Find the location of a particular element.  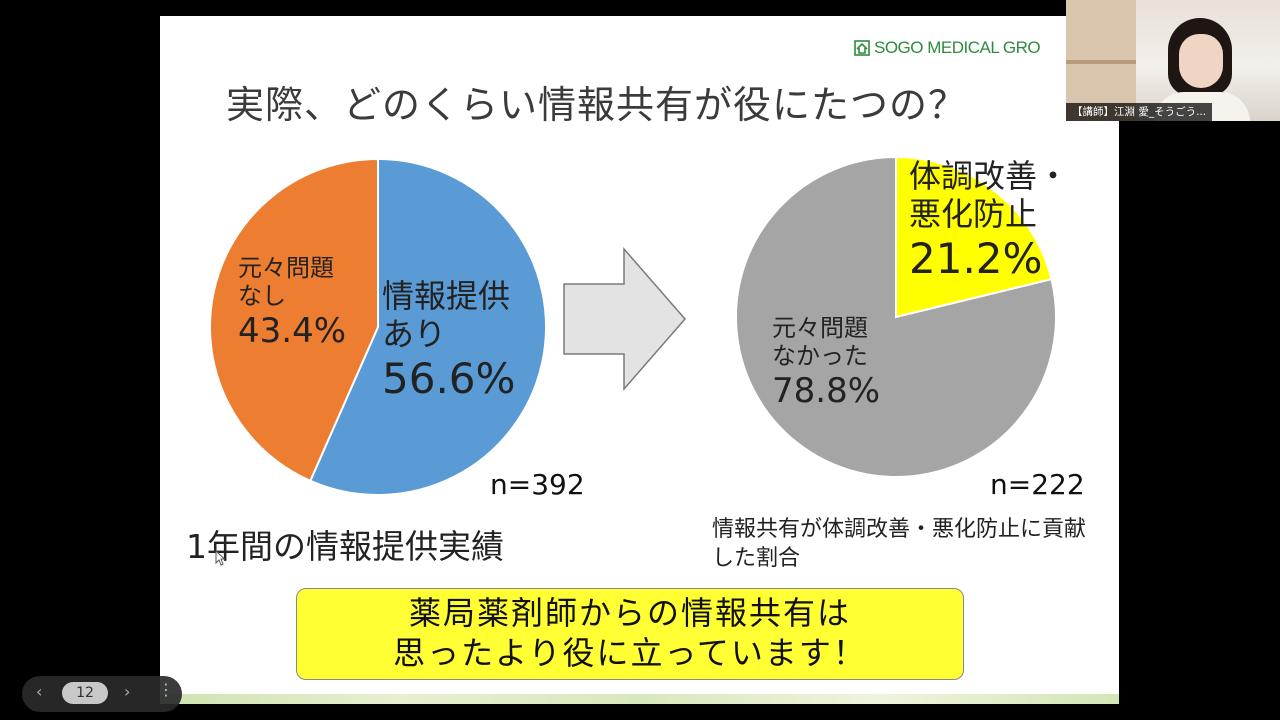

conclusion-callout: 薬局薬剤師からの情報共有は 思ったより役に立っています！ is located at coordinates (630, 634).